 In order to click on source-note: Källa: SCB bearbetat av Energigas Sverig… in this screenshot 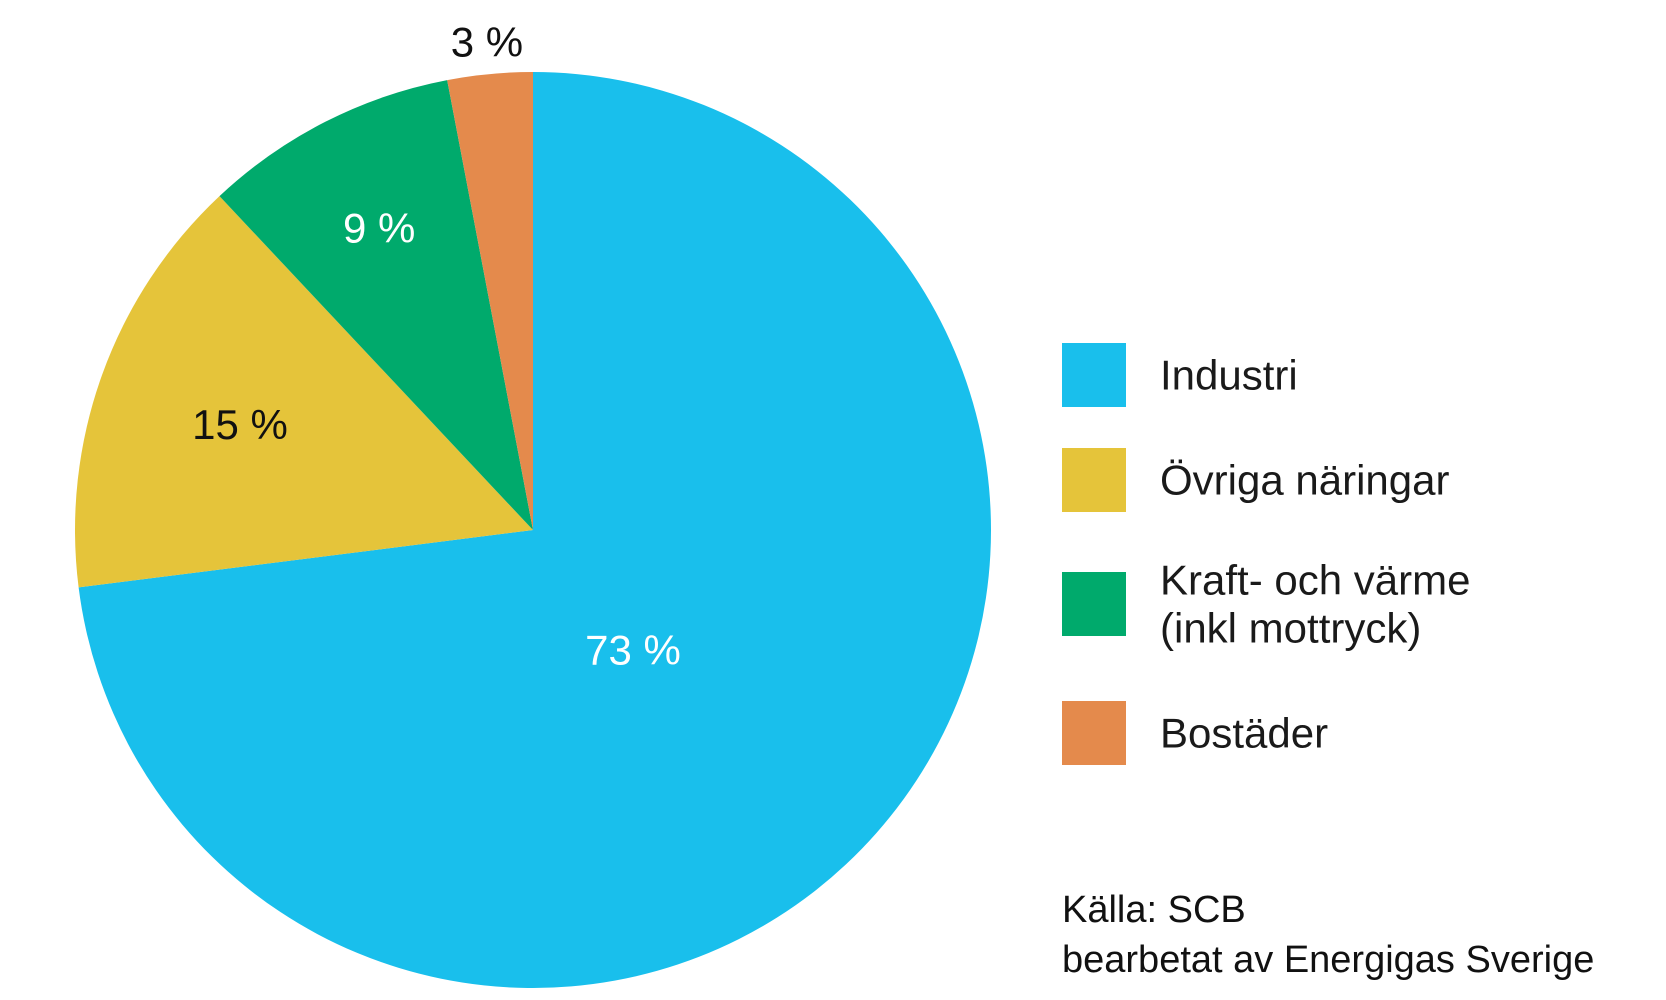, I will do `click(1328, 935)`.